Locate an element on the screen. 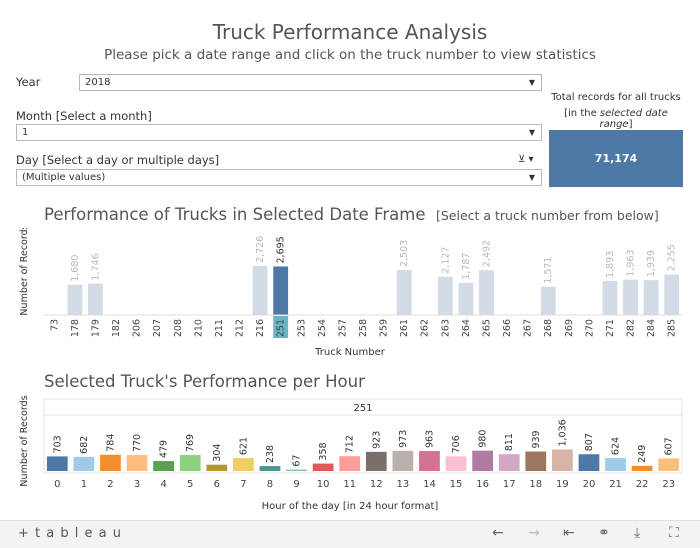  x-tick-label: 271 is located at coordinates (610, 328).